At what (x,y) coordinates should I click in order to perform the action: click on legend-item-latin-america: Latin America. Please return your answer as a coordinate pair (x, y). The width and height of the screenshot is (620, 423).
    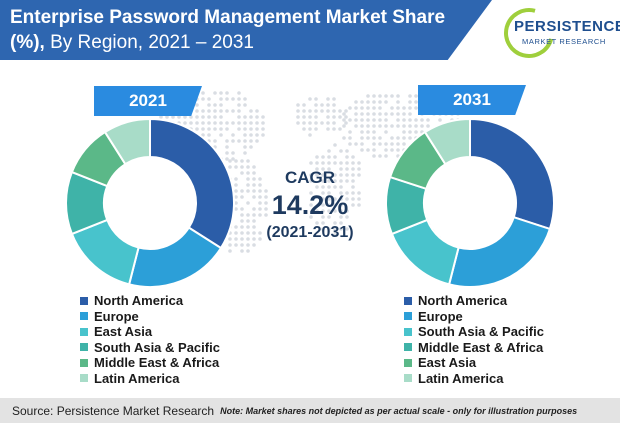
    Looking at the image, I should click on (474, 379).